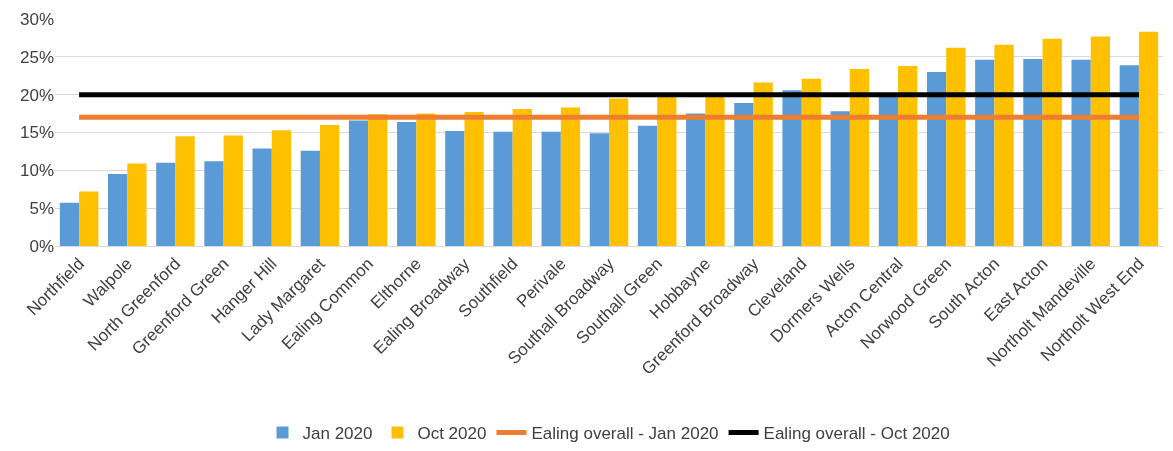 Image resolution: width=1173 pixels, height=451 pixels. Describe the element at coordinates (36, 133) in the screenshot. I see `y-tick-label: 15%` at that location.